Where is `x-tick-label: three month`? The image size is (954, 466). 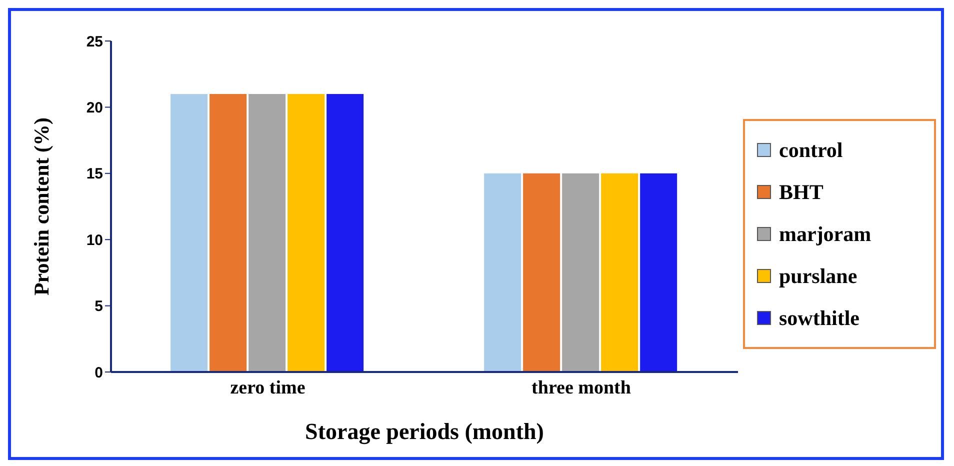 x-tick-label: three month is located at coordinates (582, 387).